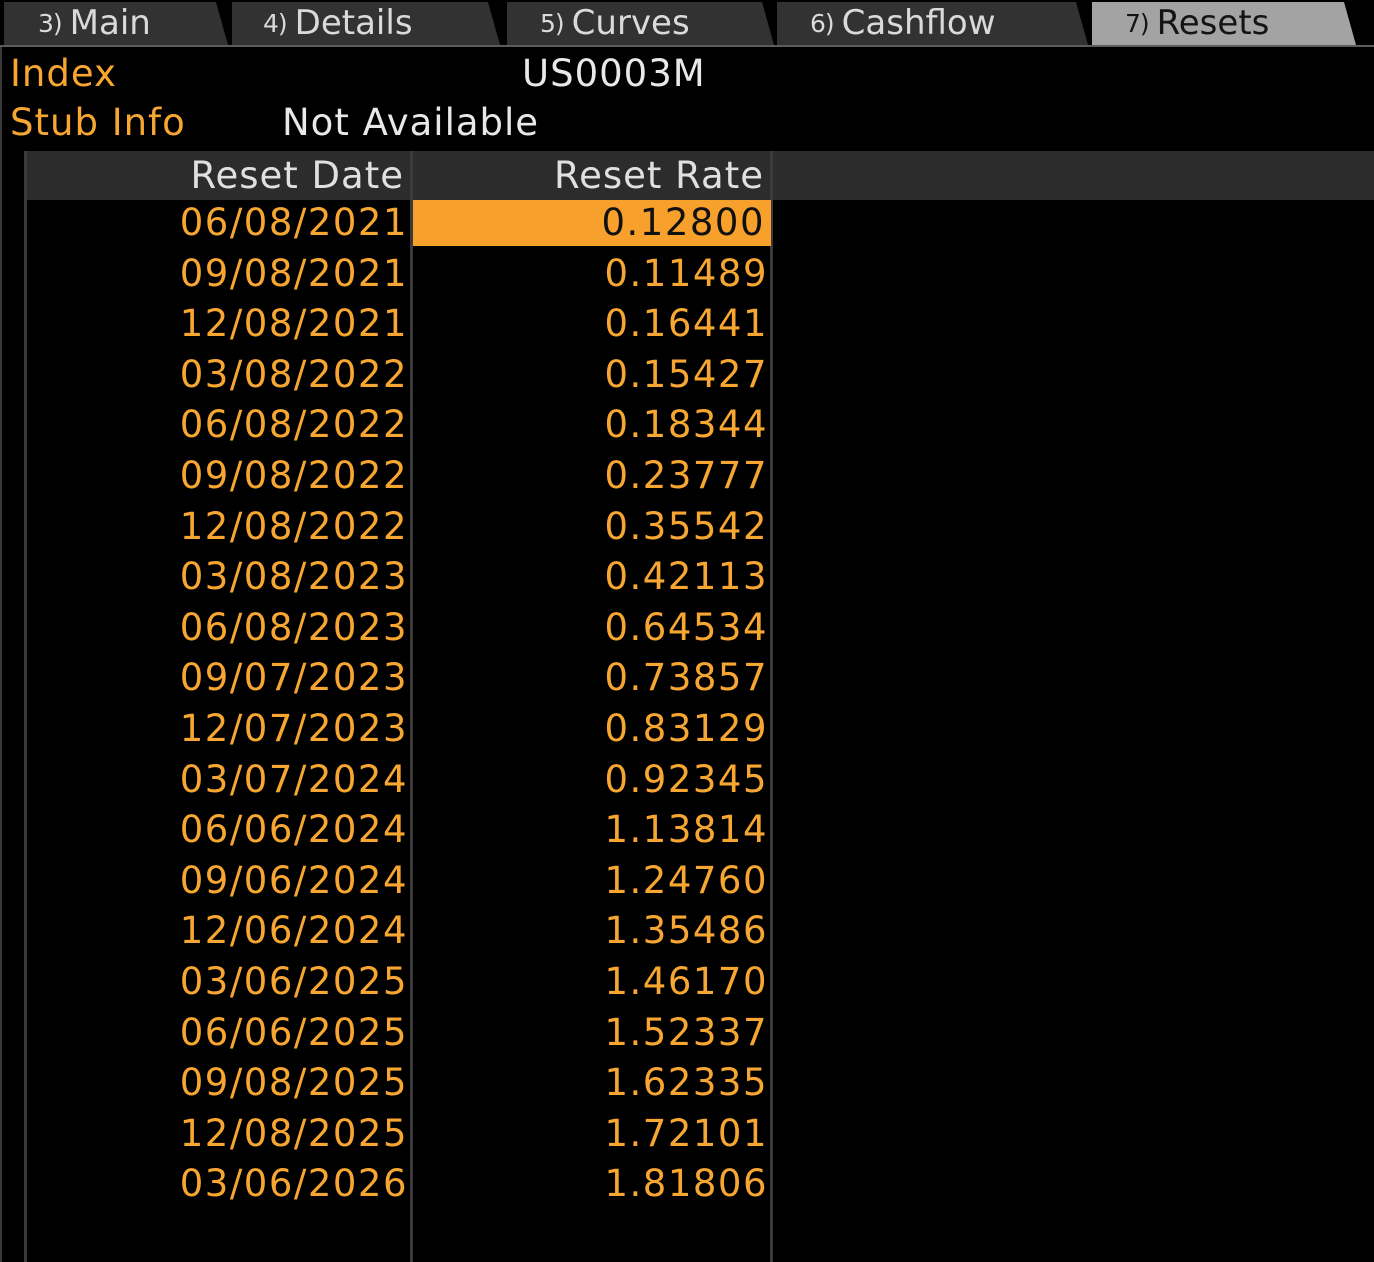  I want to click on table-row: 12/07/2023 0.83129, so click(399, 731).